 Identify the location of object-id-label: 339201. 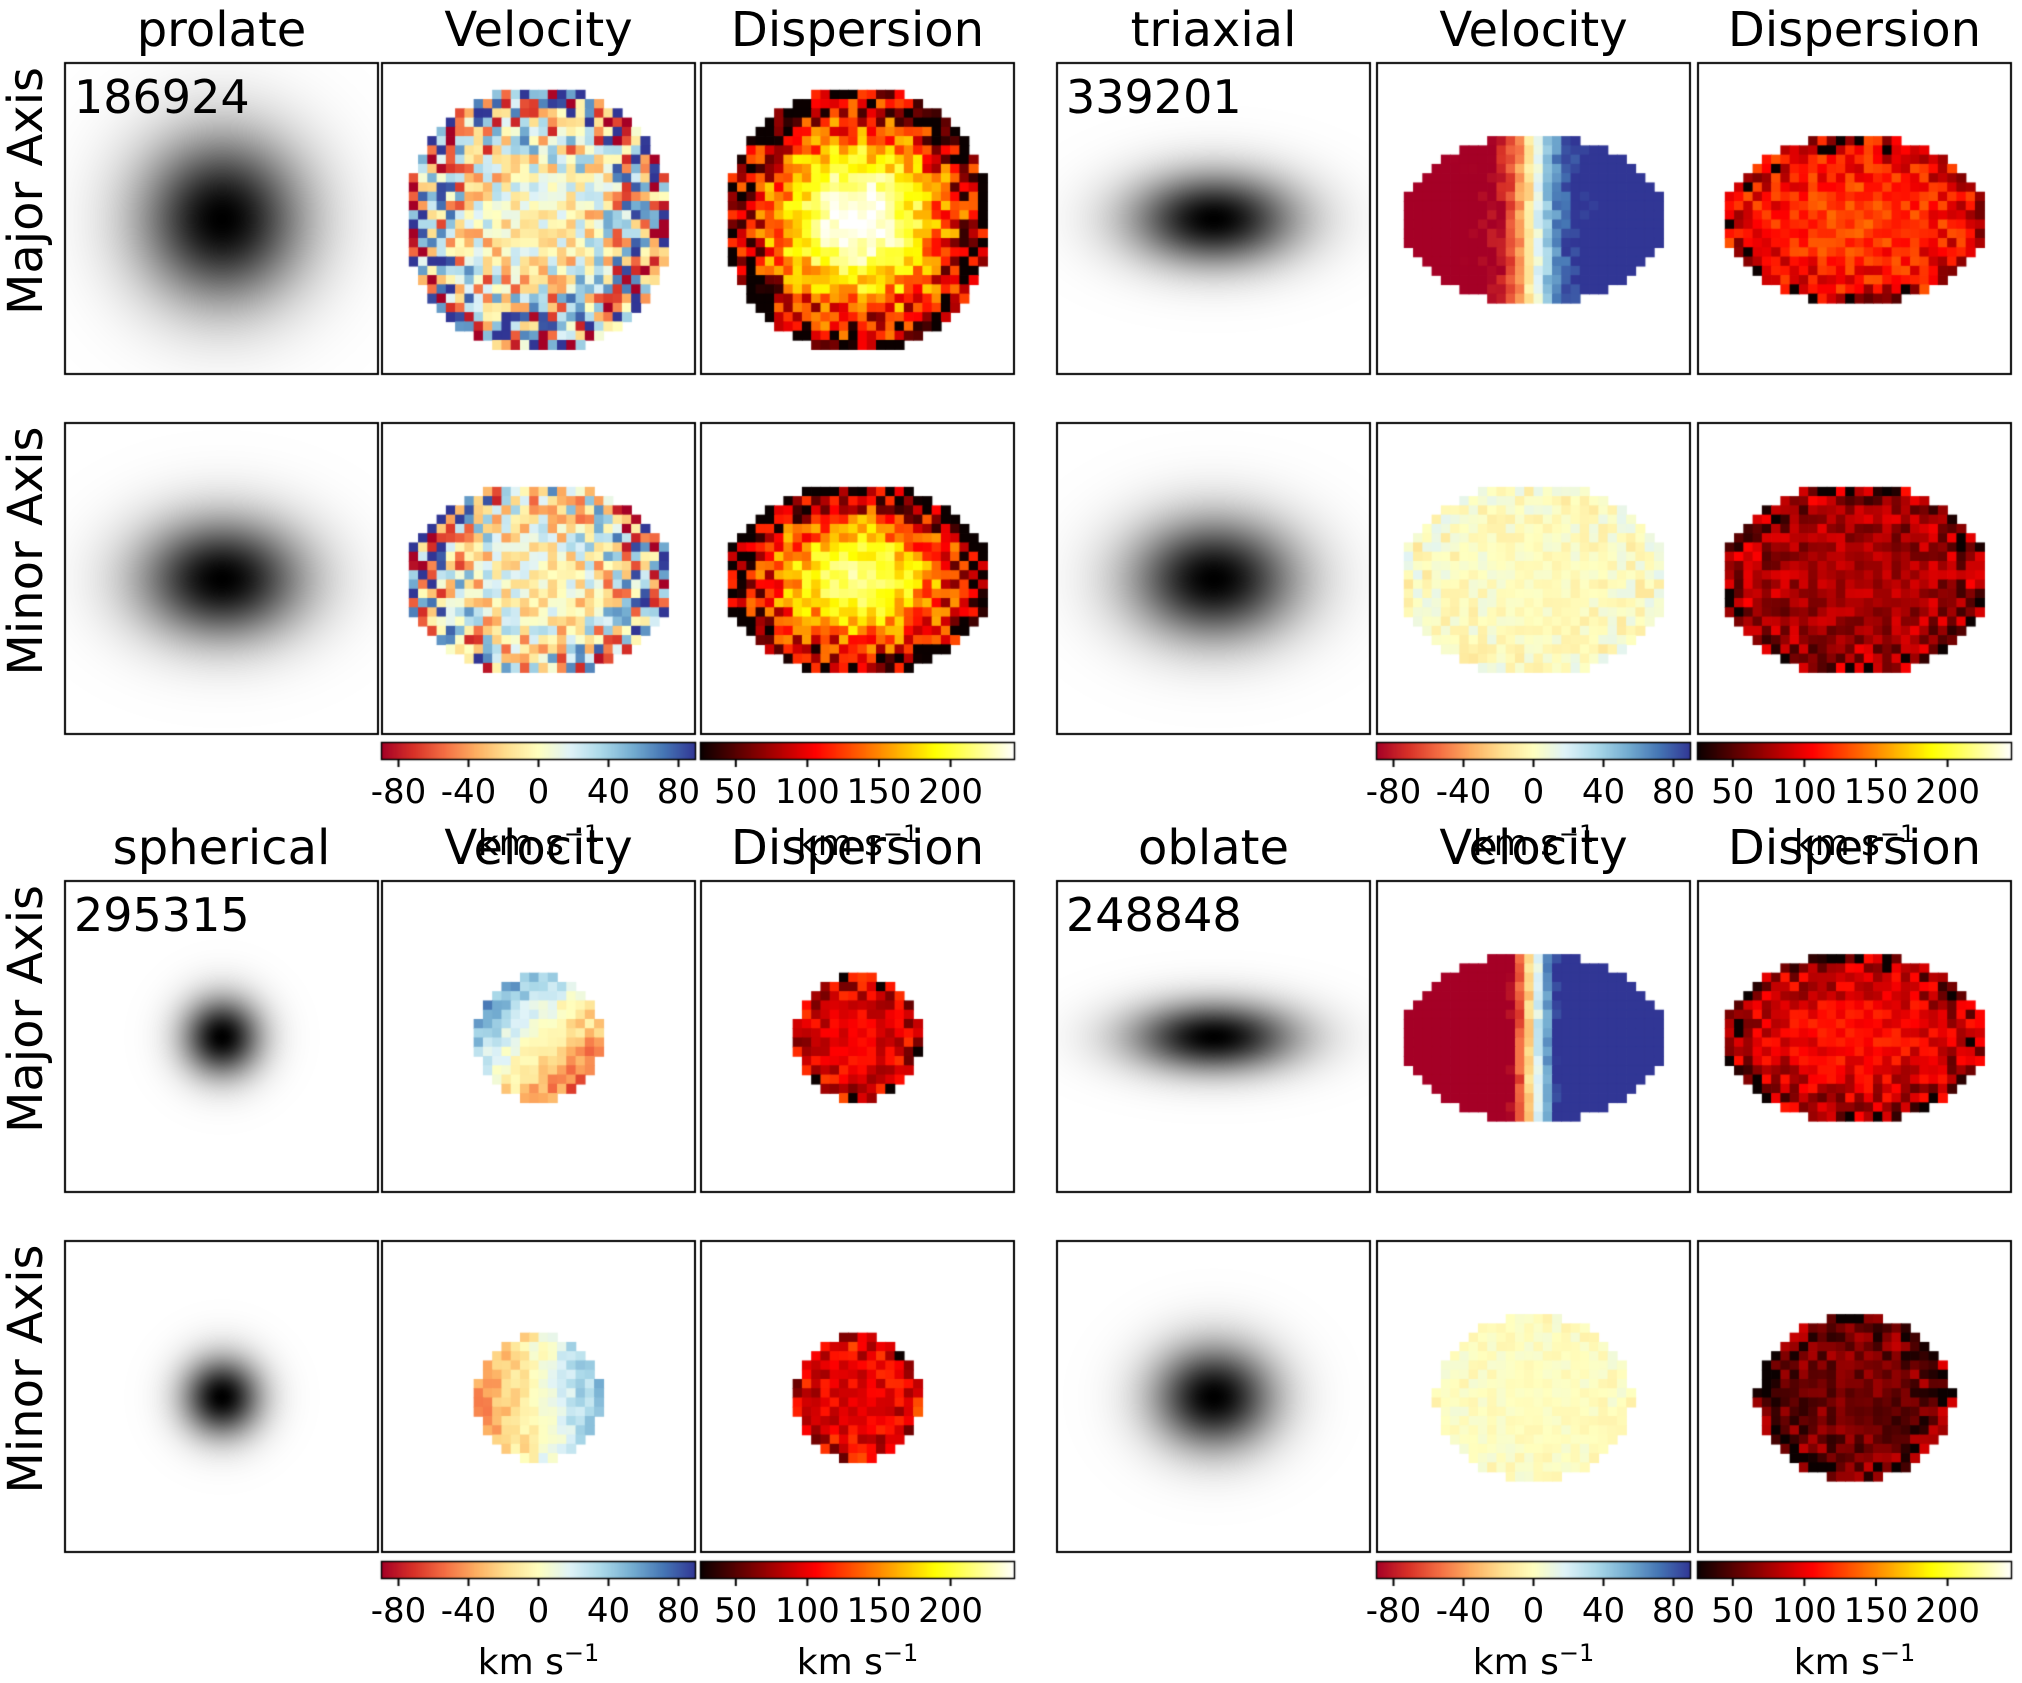
(1154, 97).